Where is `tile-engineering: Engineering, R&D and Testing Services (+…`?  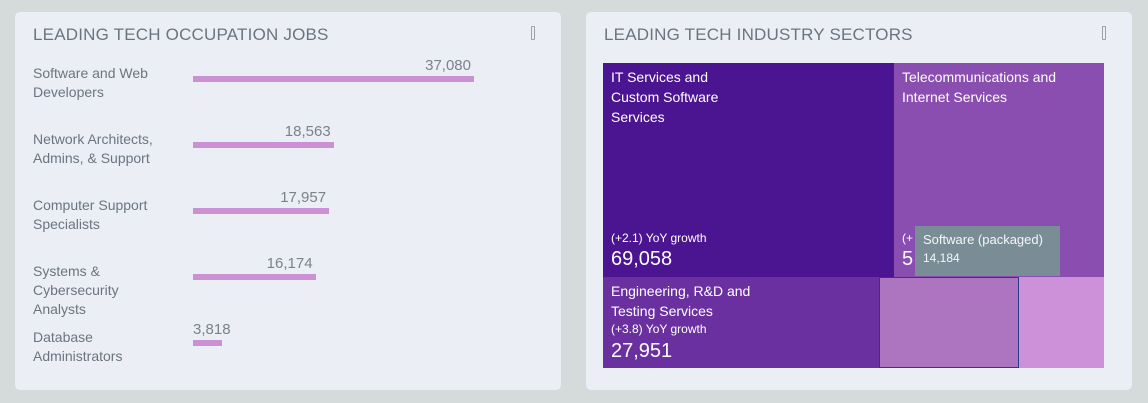
tile-engineering: Engineering, R&D and Testing Services (+… is located at coordinates (741, 322).